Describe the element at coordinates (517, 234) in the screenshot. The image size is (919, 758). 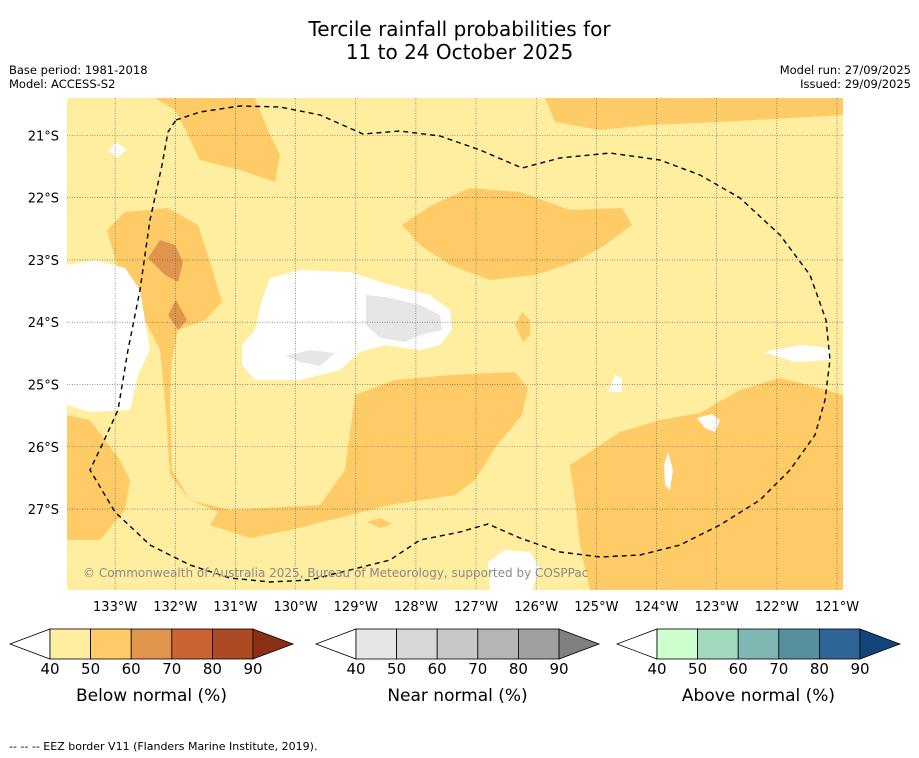
I see `region-below-50-central-east` at that location.